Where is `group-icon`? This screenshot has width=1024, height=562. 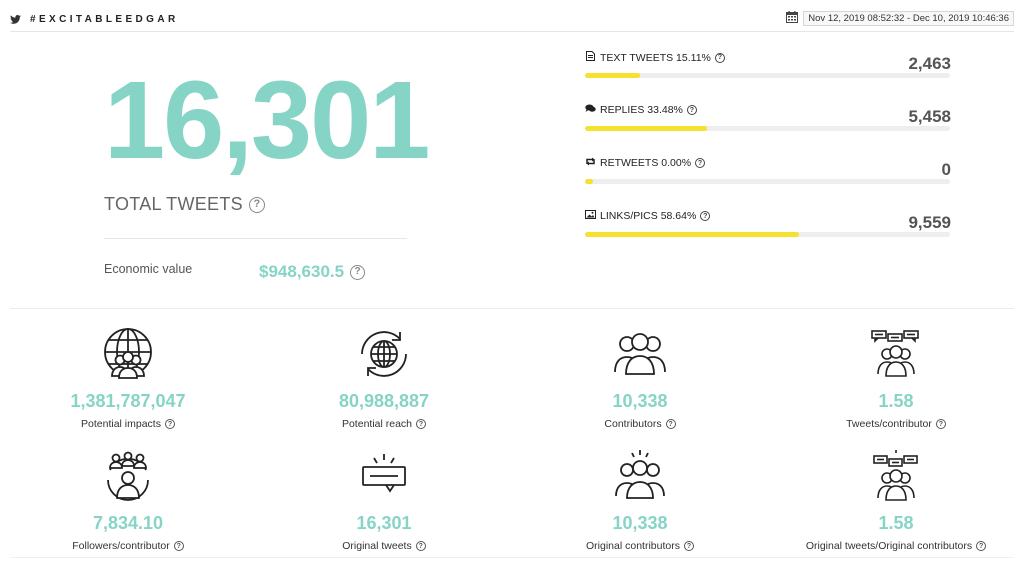 group-icon is located at coordinates (640, 356).